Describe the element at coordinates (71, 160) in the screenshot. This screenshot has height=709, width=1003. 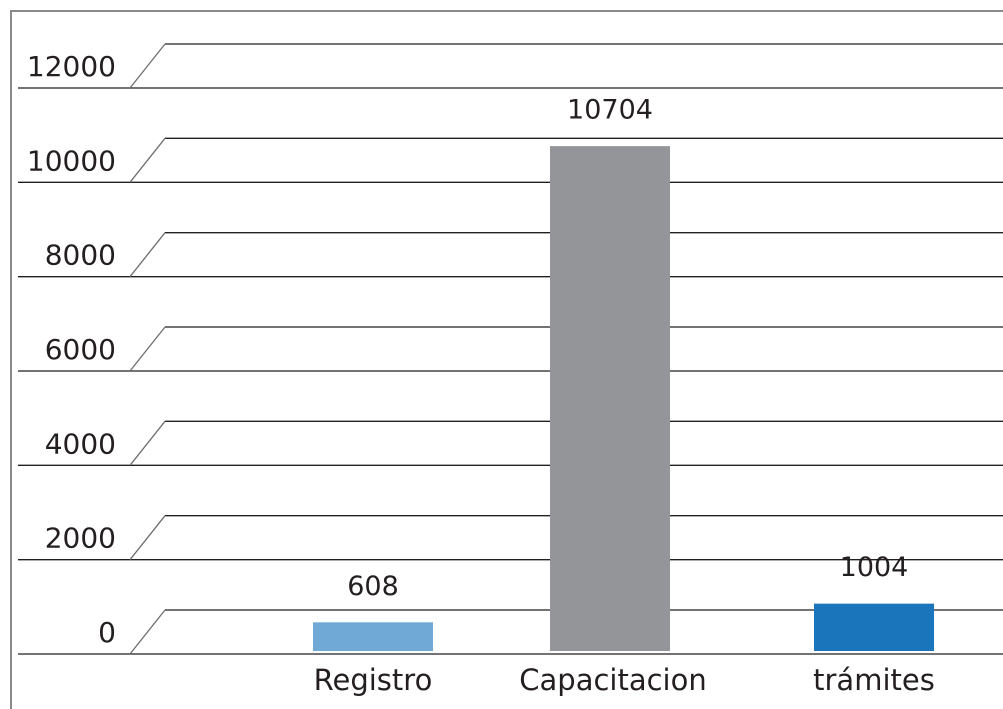
I see `y-tick-label: 10000` at that location.